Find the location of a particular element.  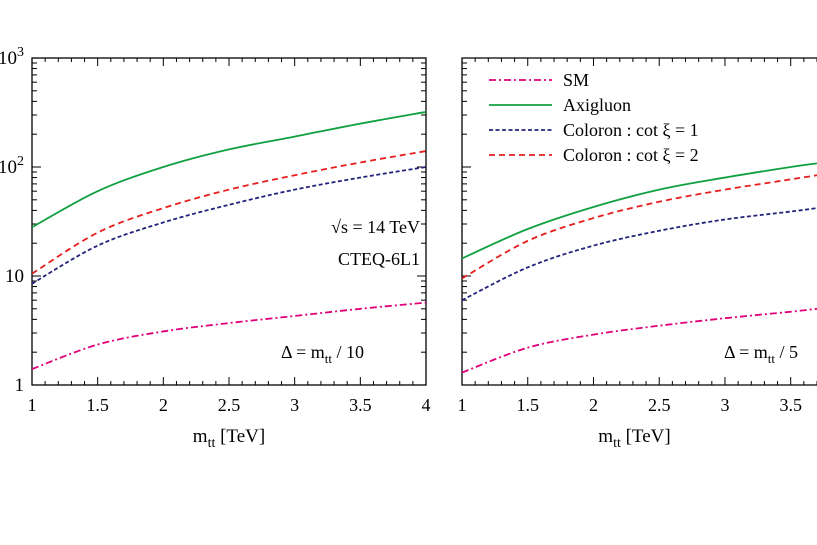

energy-annotation: √s = 14 TeV is located at coordinates (375, 227).